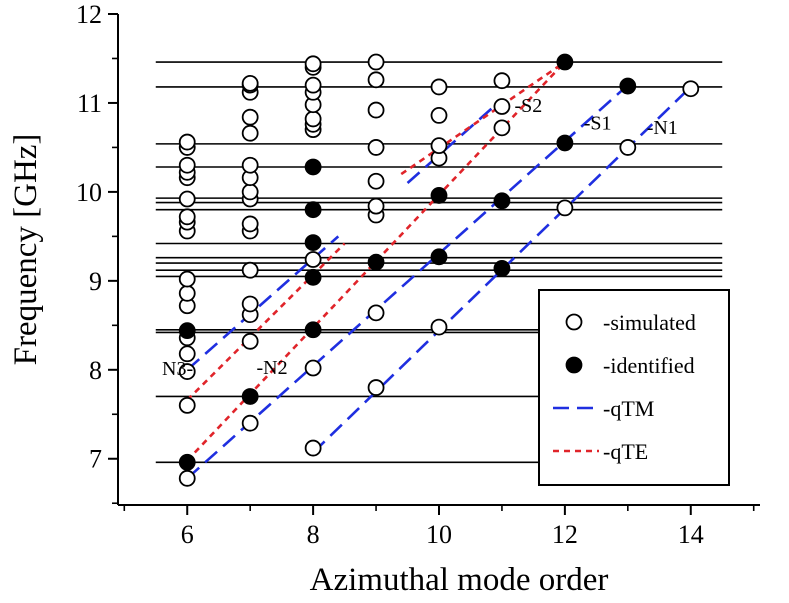  I want to click on x-tick-label: 6, so click(187, 534).